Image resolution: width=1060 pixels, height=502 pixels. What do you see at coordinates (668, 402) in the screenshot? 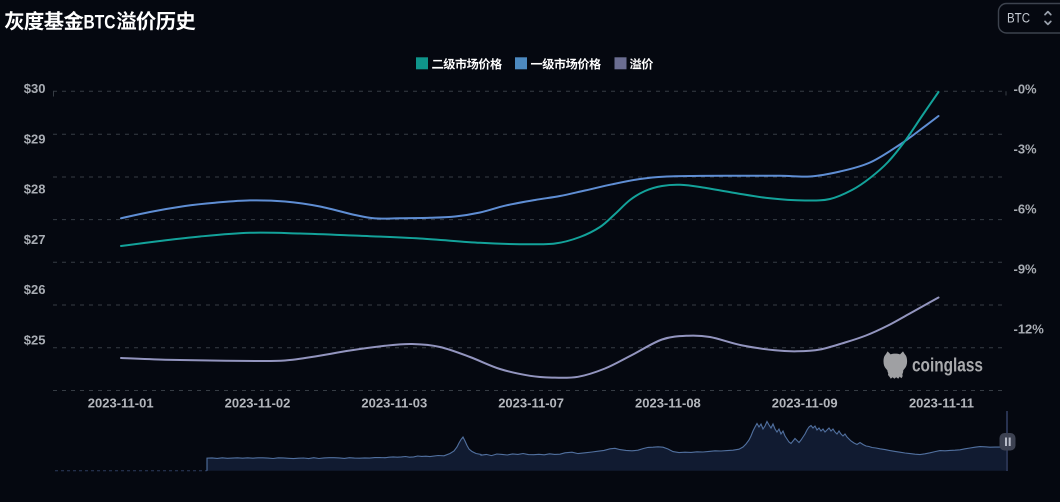
I see `svg-text: 2023-11-08` at bounding box center [668, 402].